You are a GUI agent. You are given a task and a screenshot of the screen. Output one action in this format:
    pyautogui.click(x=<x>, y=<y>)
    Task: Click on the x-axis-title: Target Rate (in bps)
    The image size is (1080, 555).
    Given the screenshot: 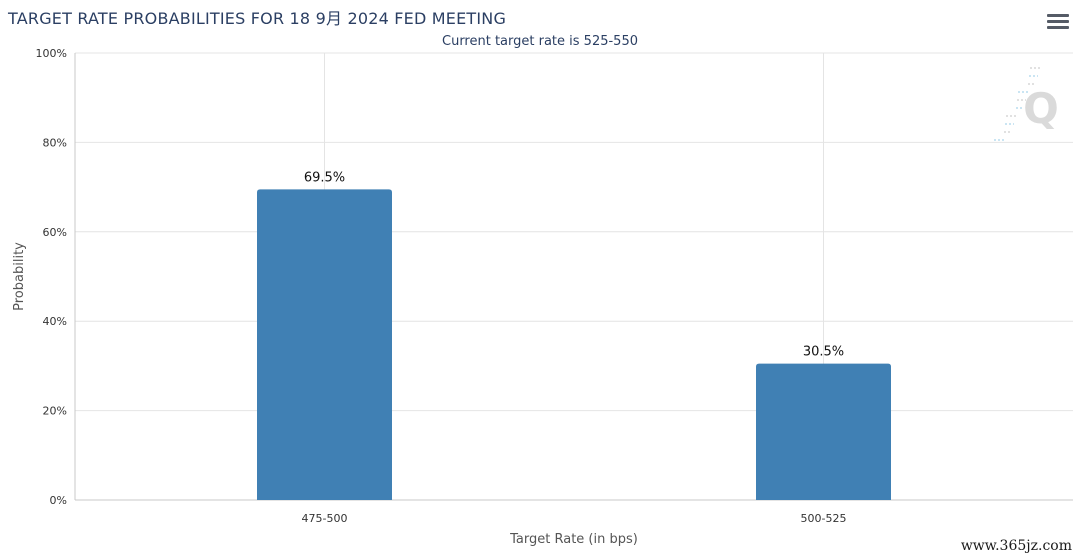 What is the action you would take?
    pyautogui.click(x=573, y=539)
    